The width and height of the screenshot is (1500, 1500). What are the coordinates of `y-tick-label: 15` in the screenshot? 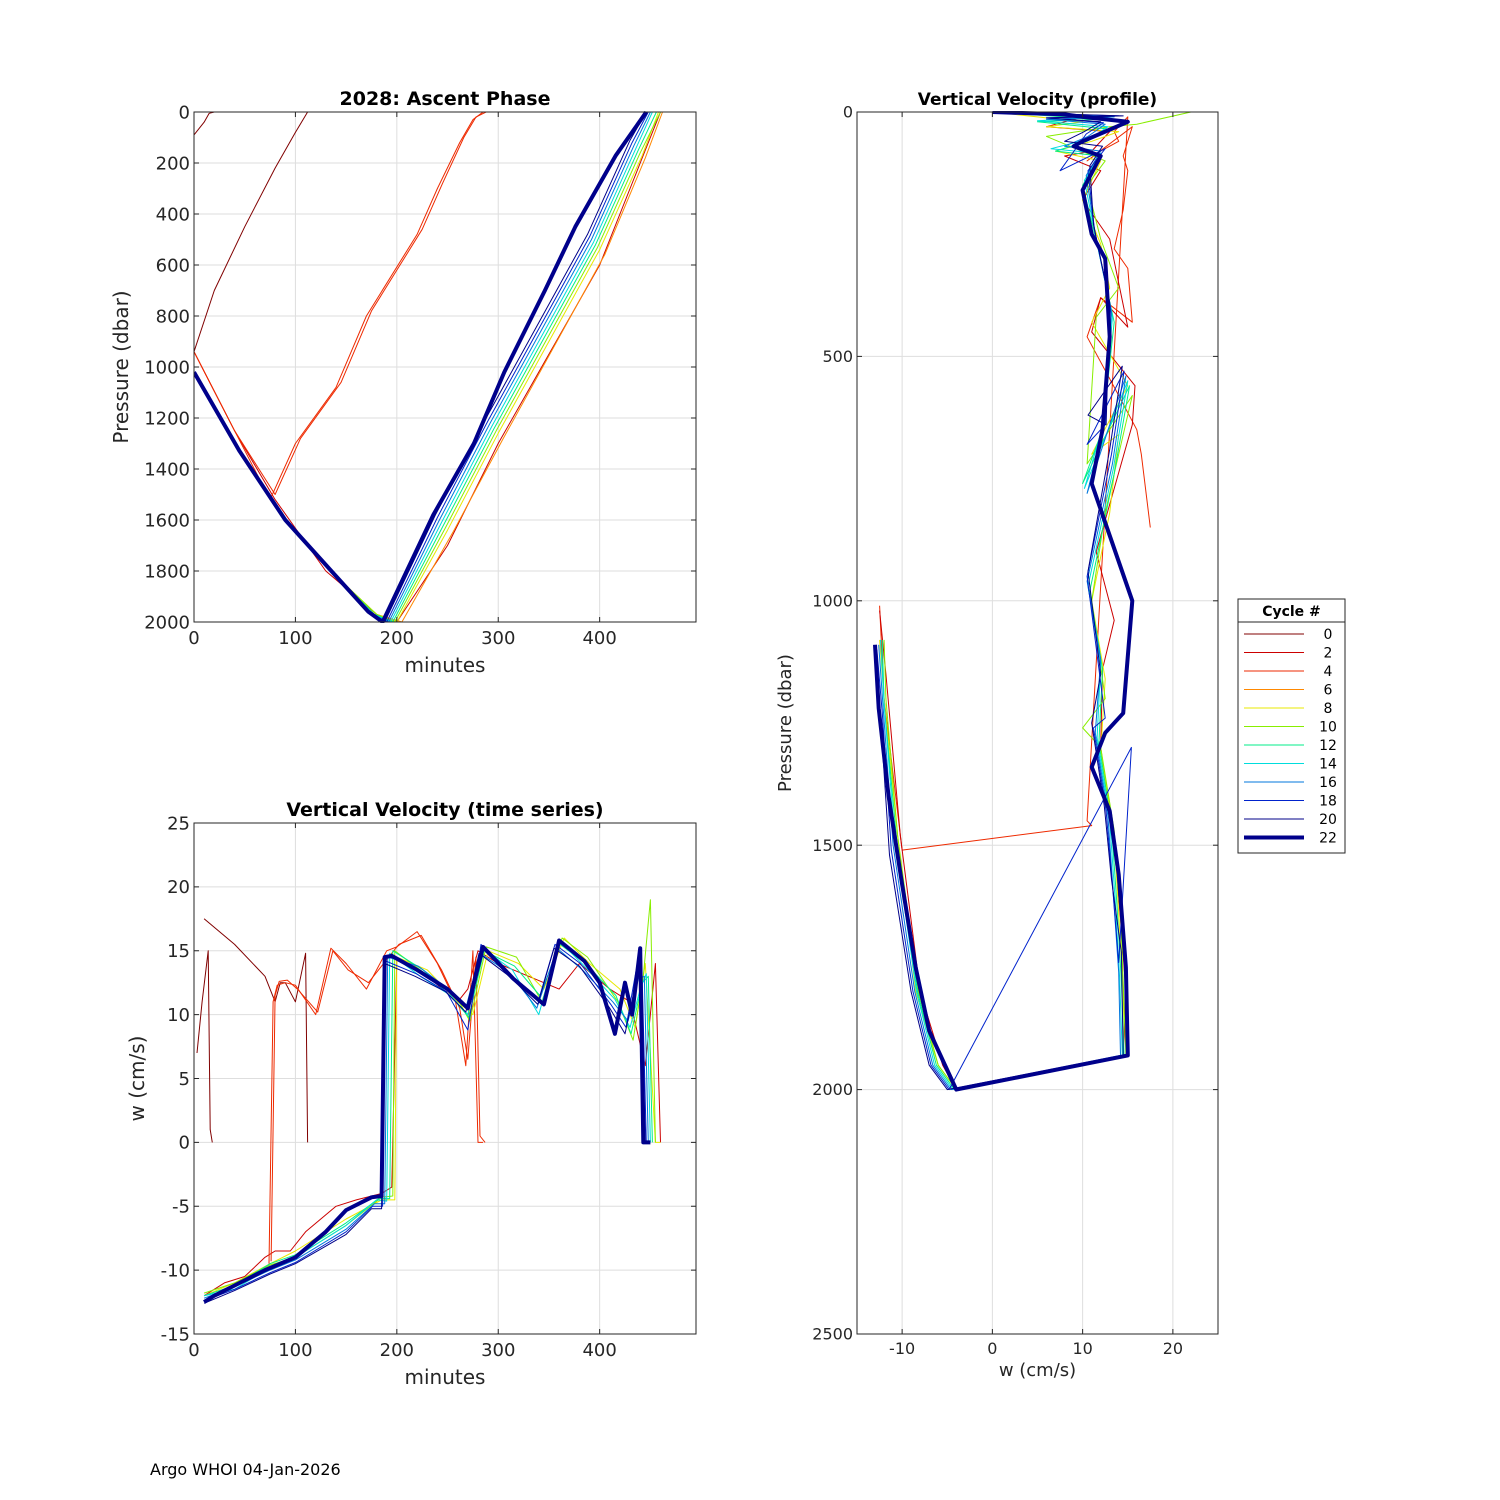 It's located at (178, 951).